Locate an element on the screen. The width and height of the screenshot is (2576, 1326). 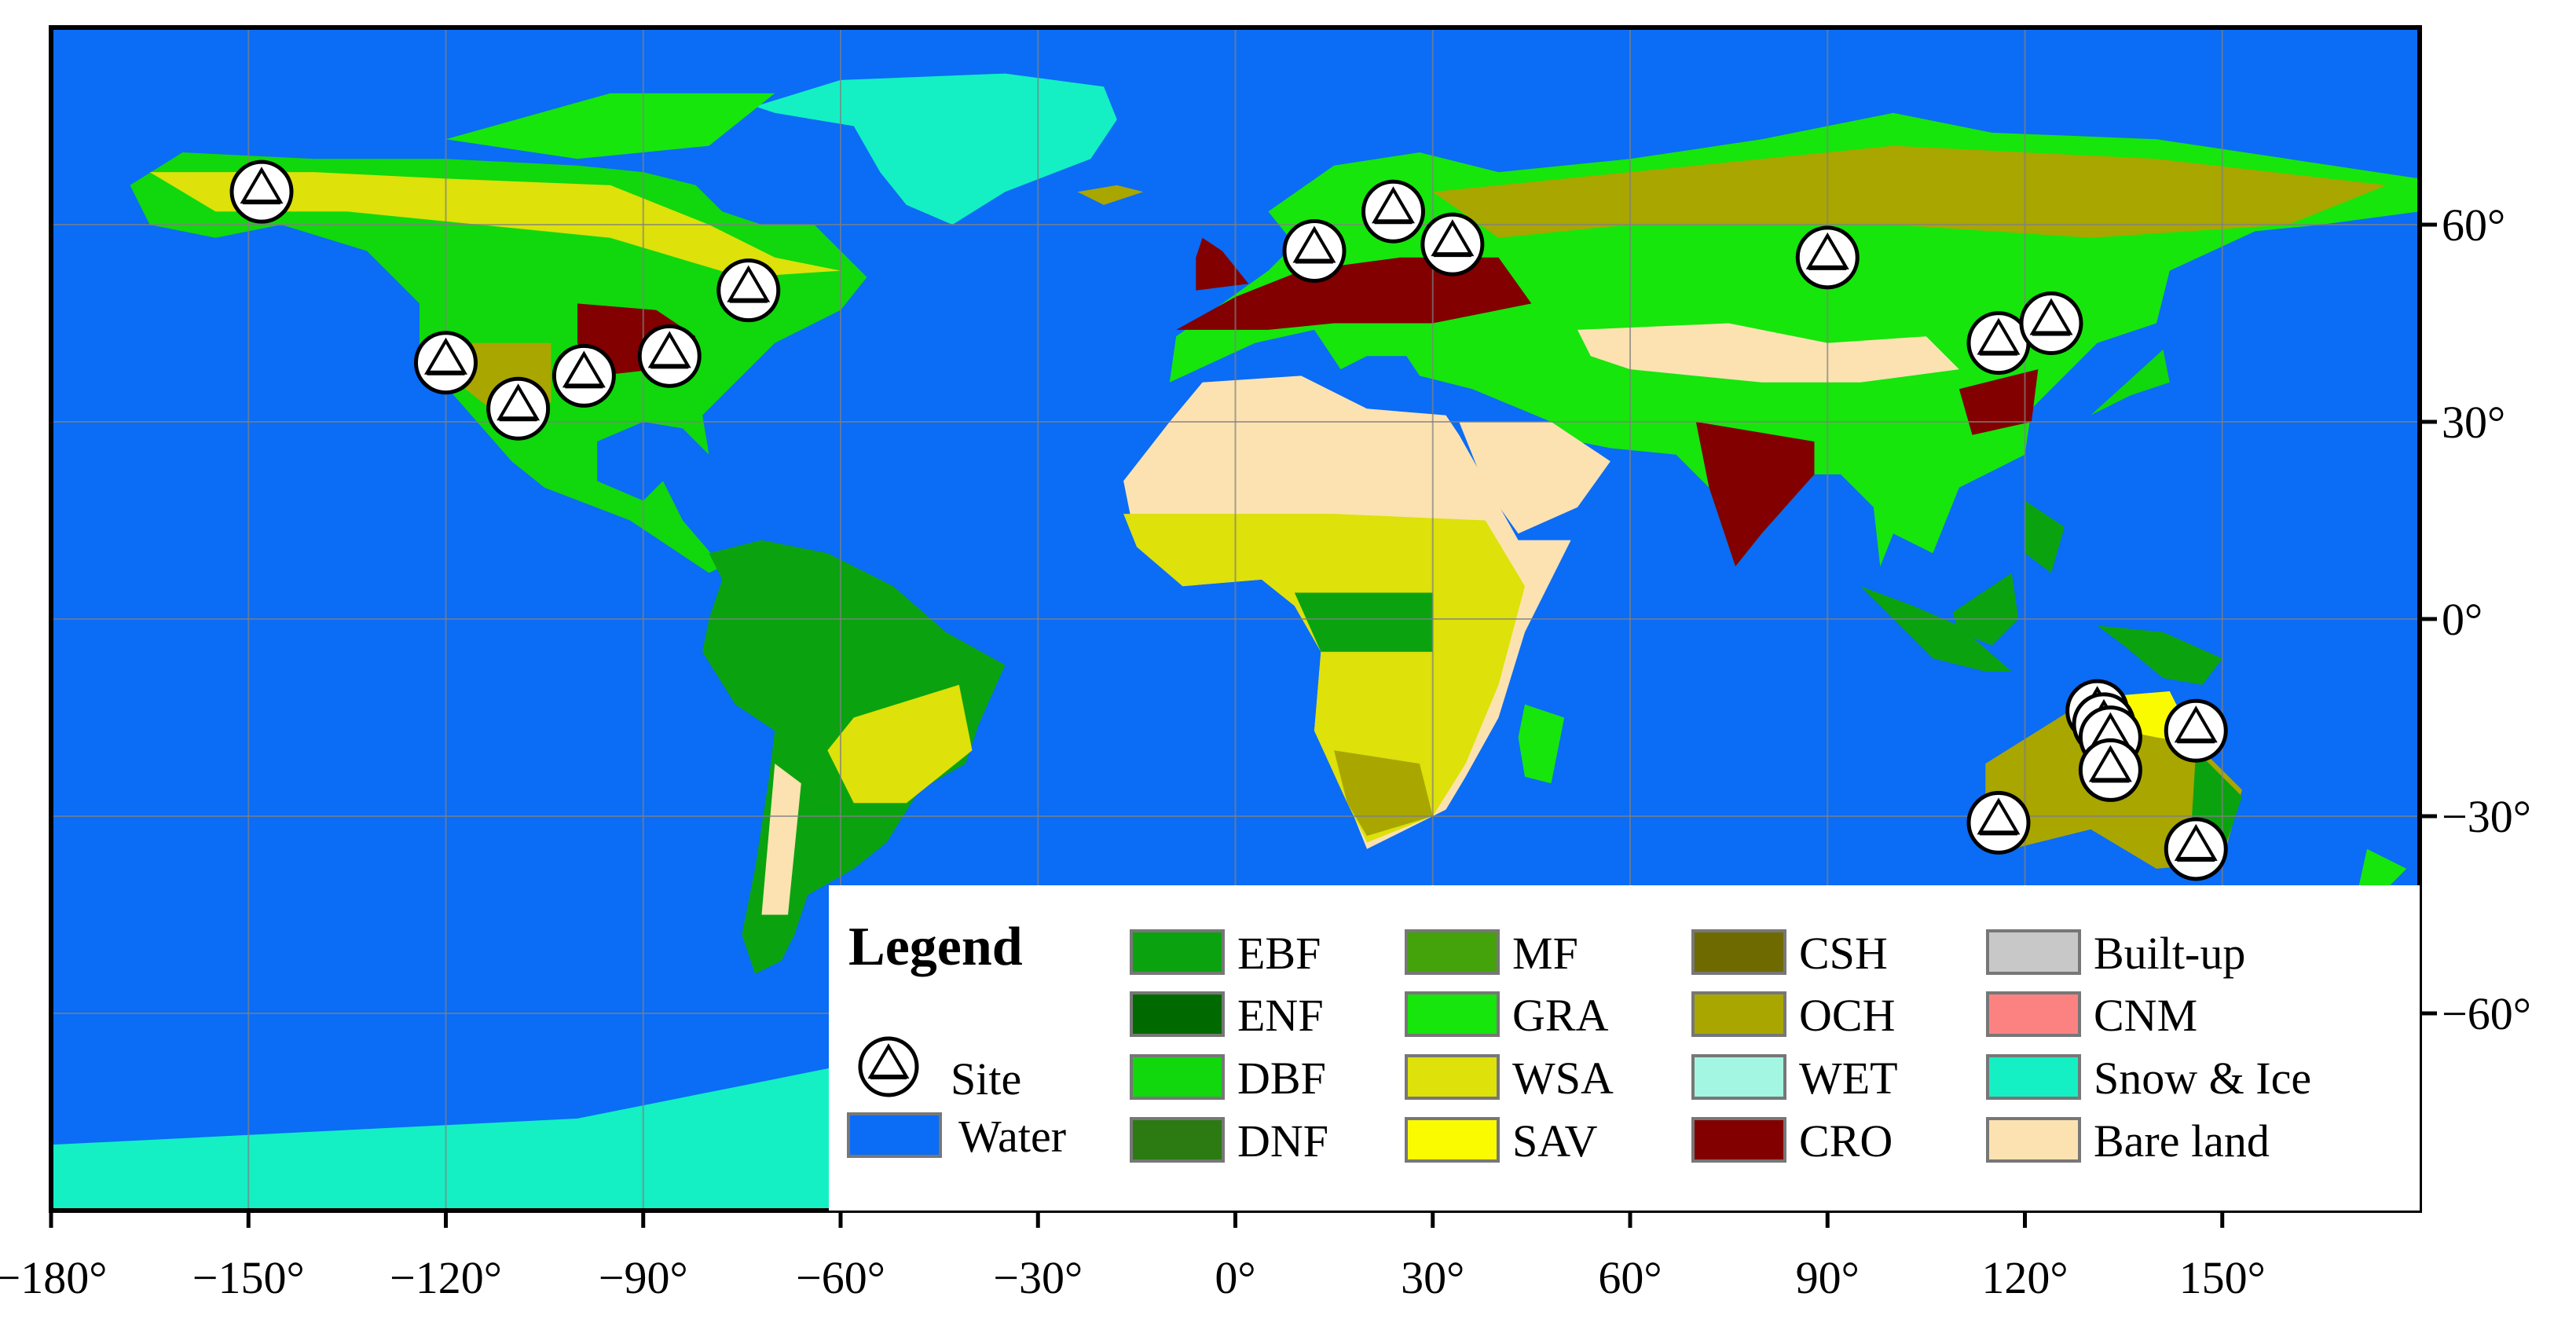
legend-label: CNM is located at coordinates (2145, 1015).